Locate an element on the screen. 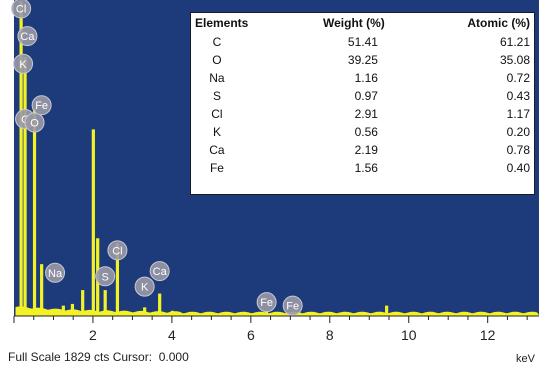  x-tick-label: 4 is located at coordinates (172, 335).